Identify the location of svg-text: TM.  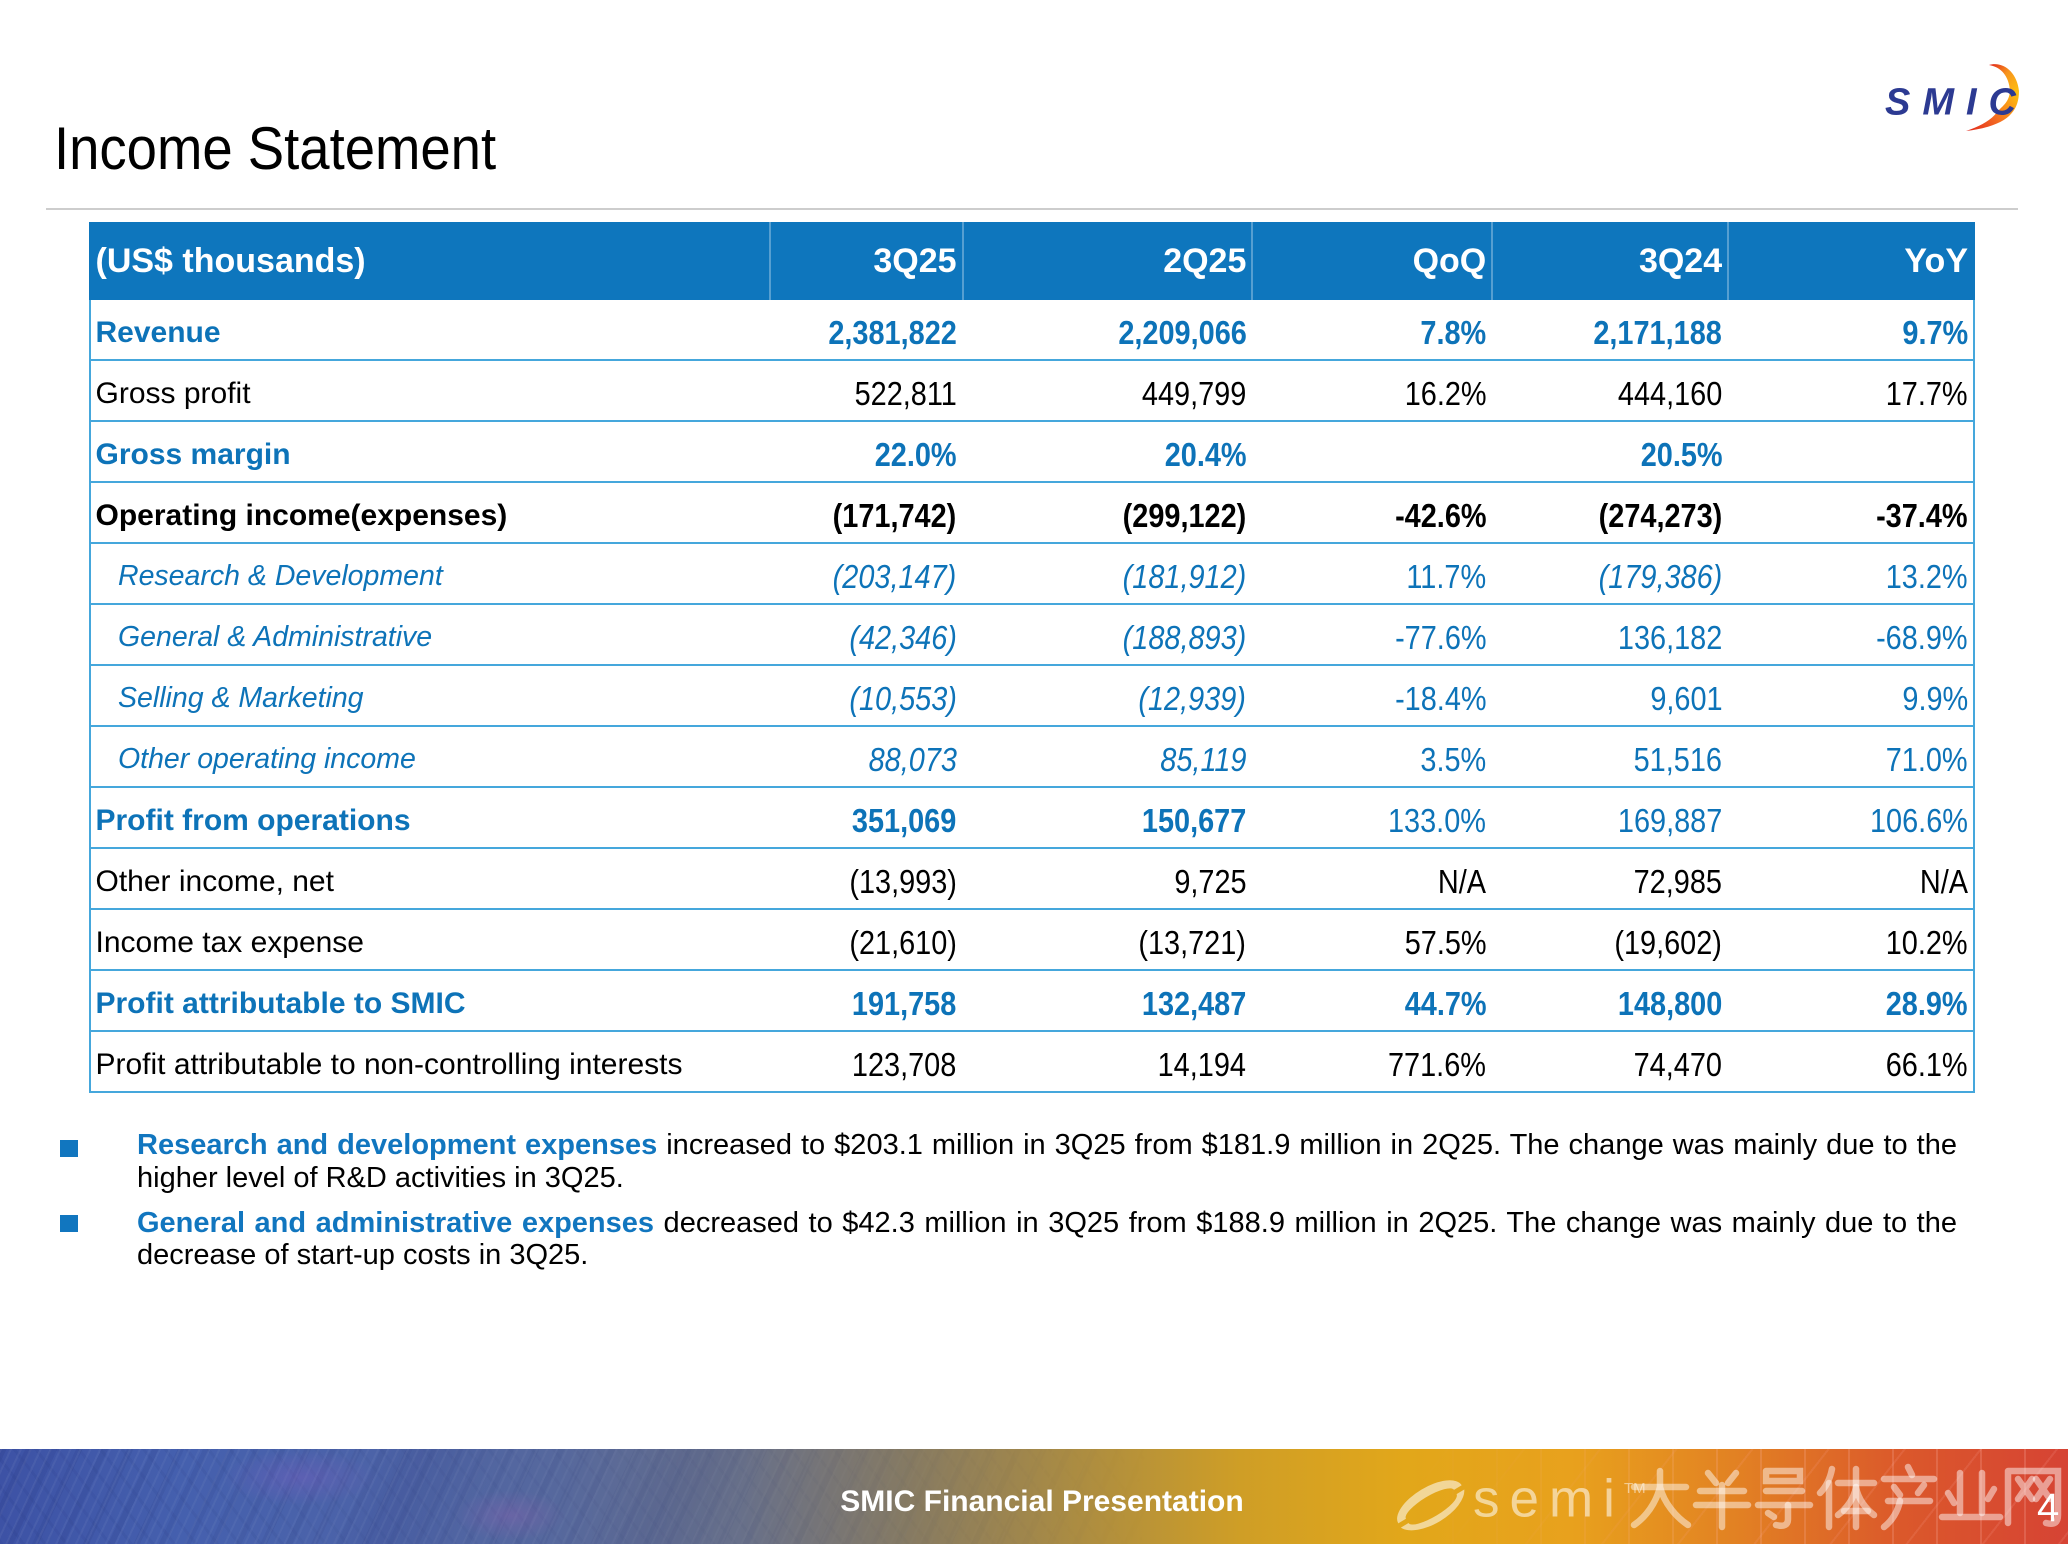
(1635, 1488).